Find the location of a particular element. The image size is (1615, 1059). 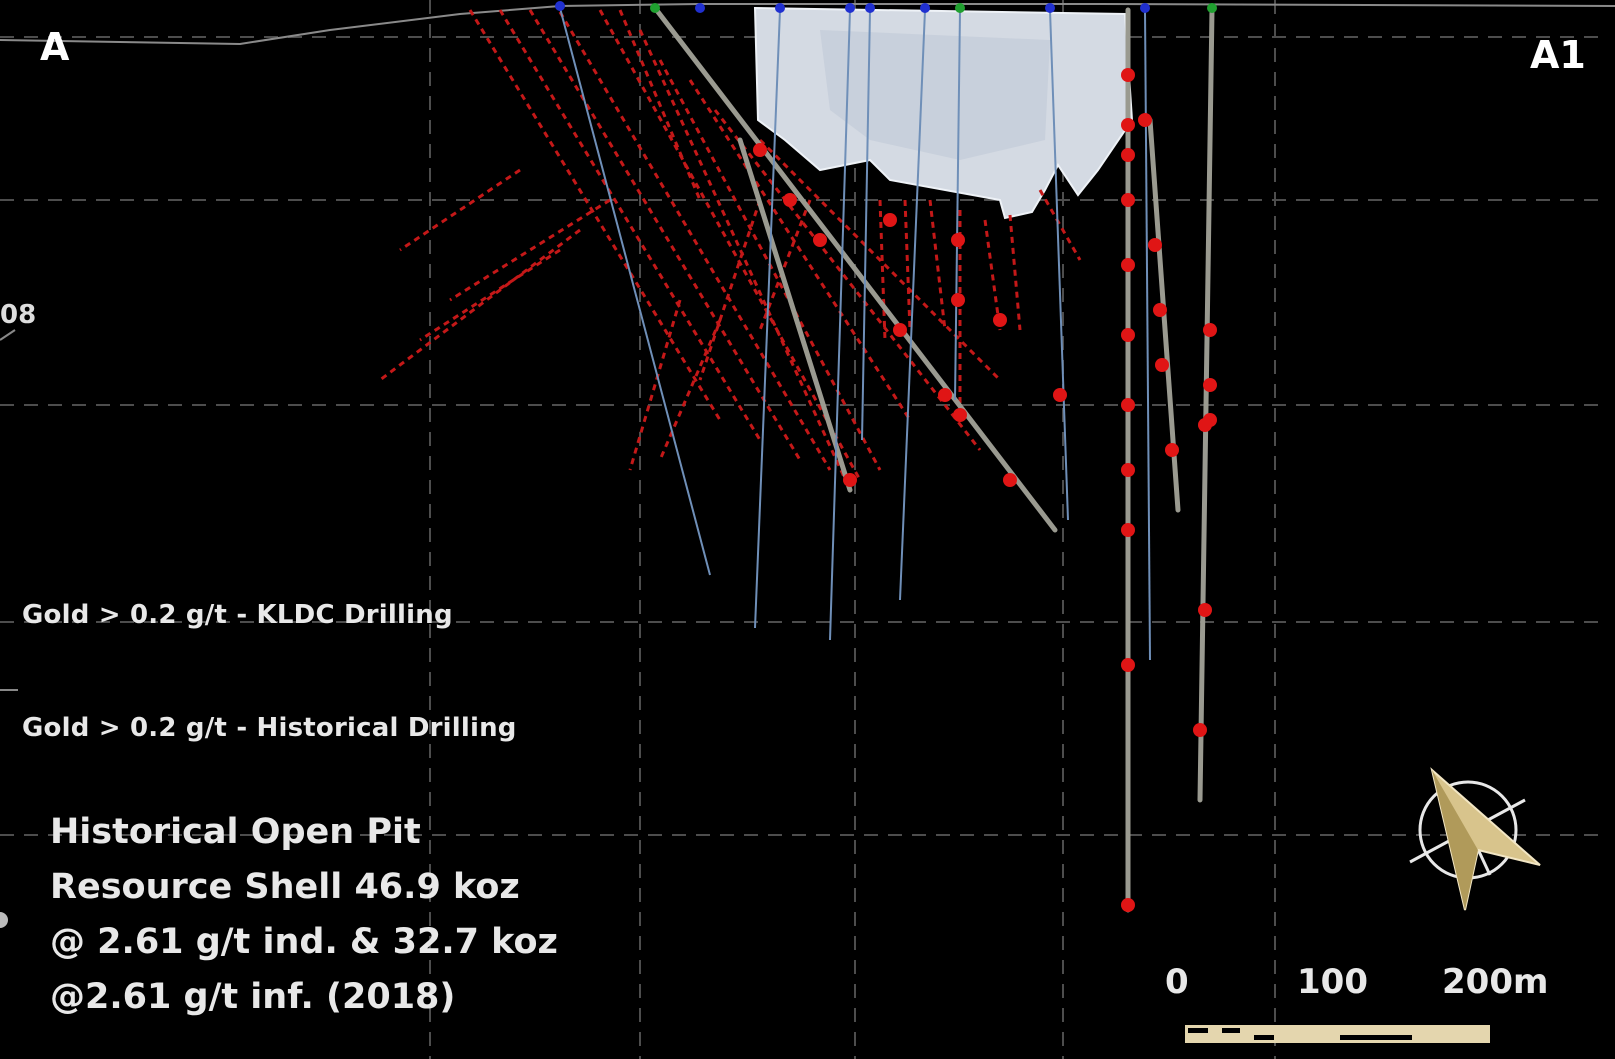

resource-note-line: @2.61 g/t inf. (2018) is located at coordinates (253, 997).